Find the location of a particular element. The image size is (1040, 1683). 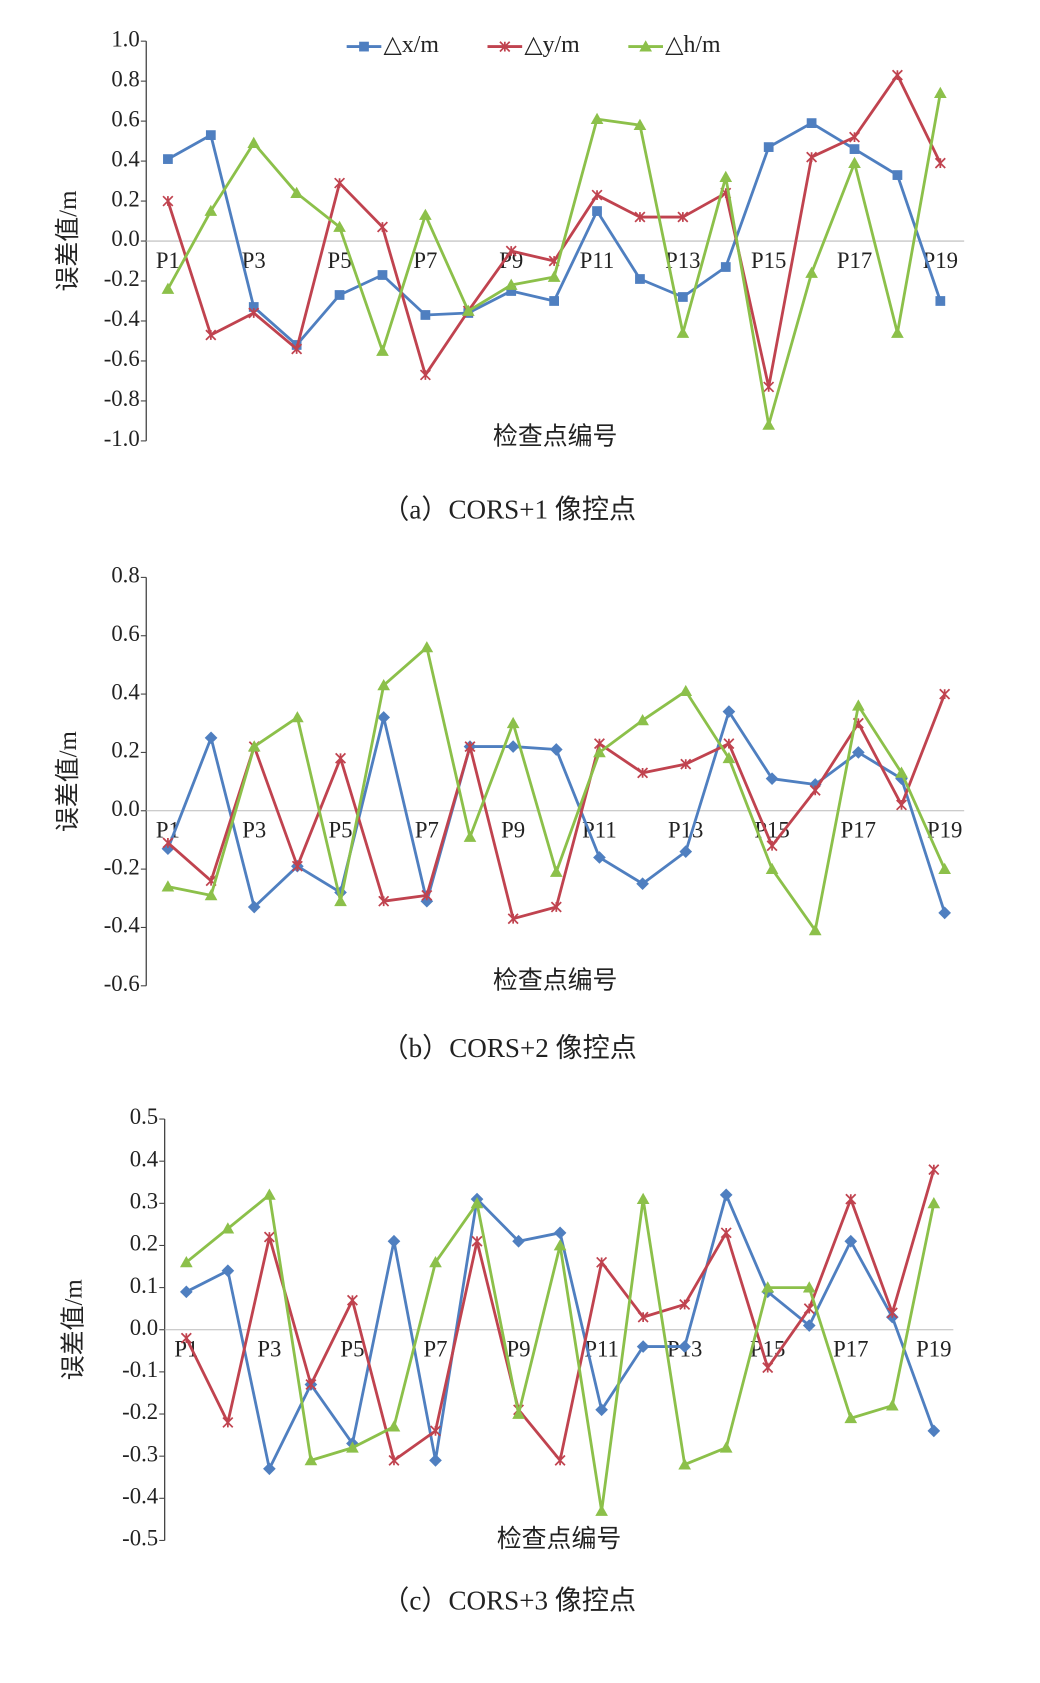

x-tick-label: P13 is located at coordinates (685, 830).